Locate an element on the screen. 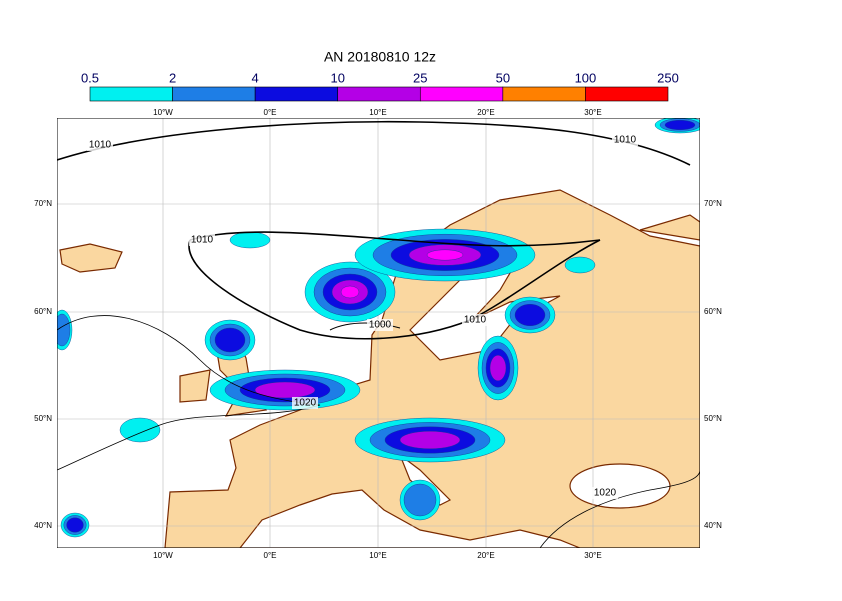 The image size is (842, 601). colorbar-label: 50 is located at coordinates (503, 77).